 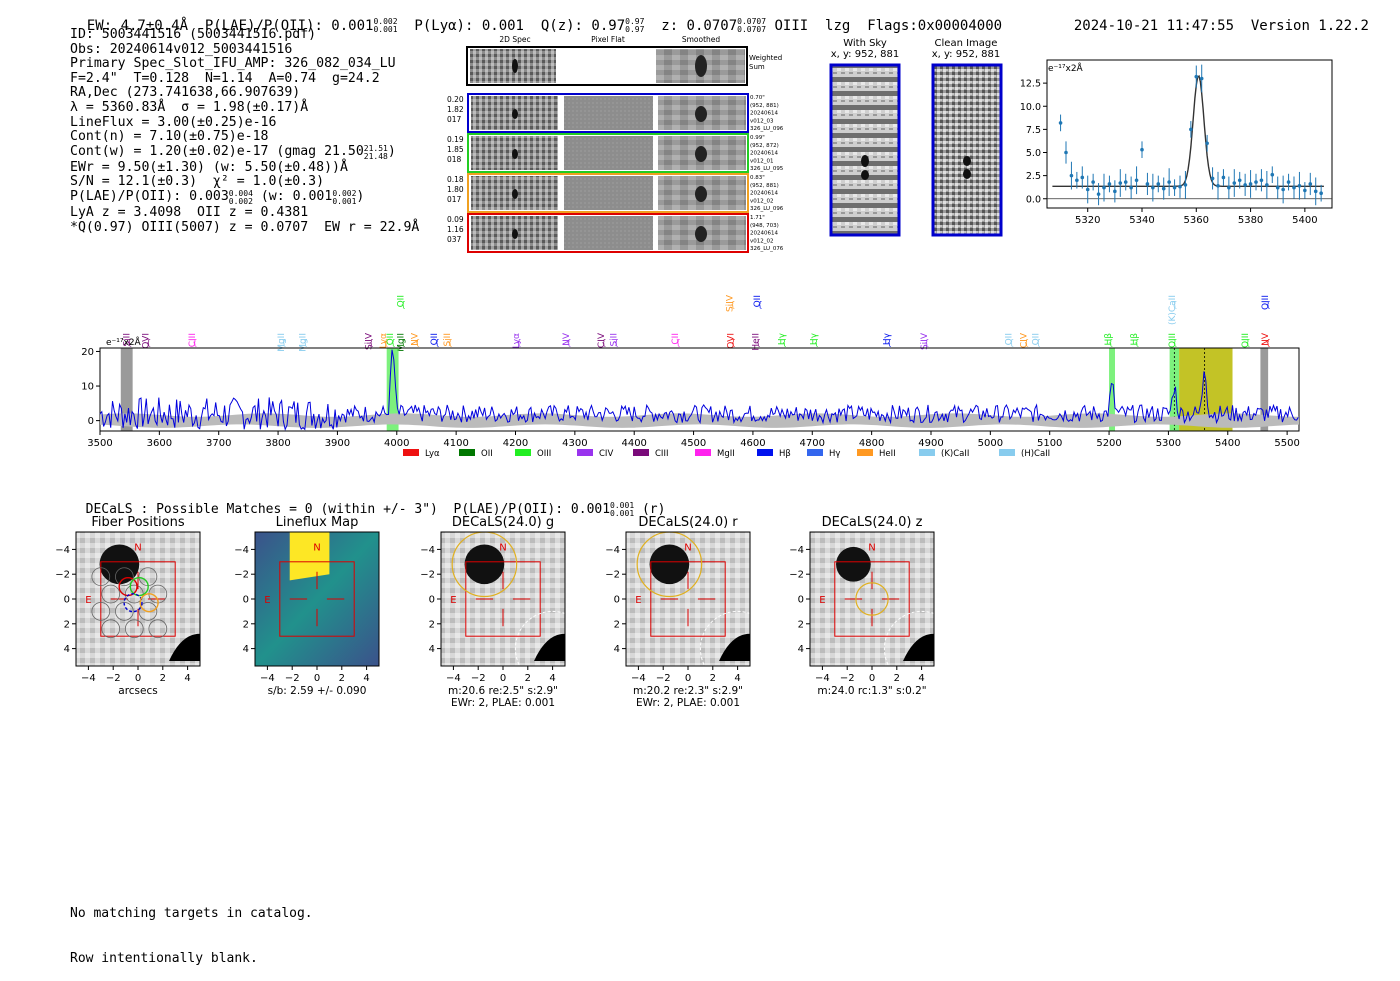 What do you see at coordinates (1066, 68) in the screenshot?
I see `zoom-ylabel: e⁻¹⁷x2Å` at bounding box center [1066, 68].